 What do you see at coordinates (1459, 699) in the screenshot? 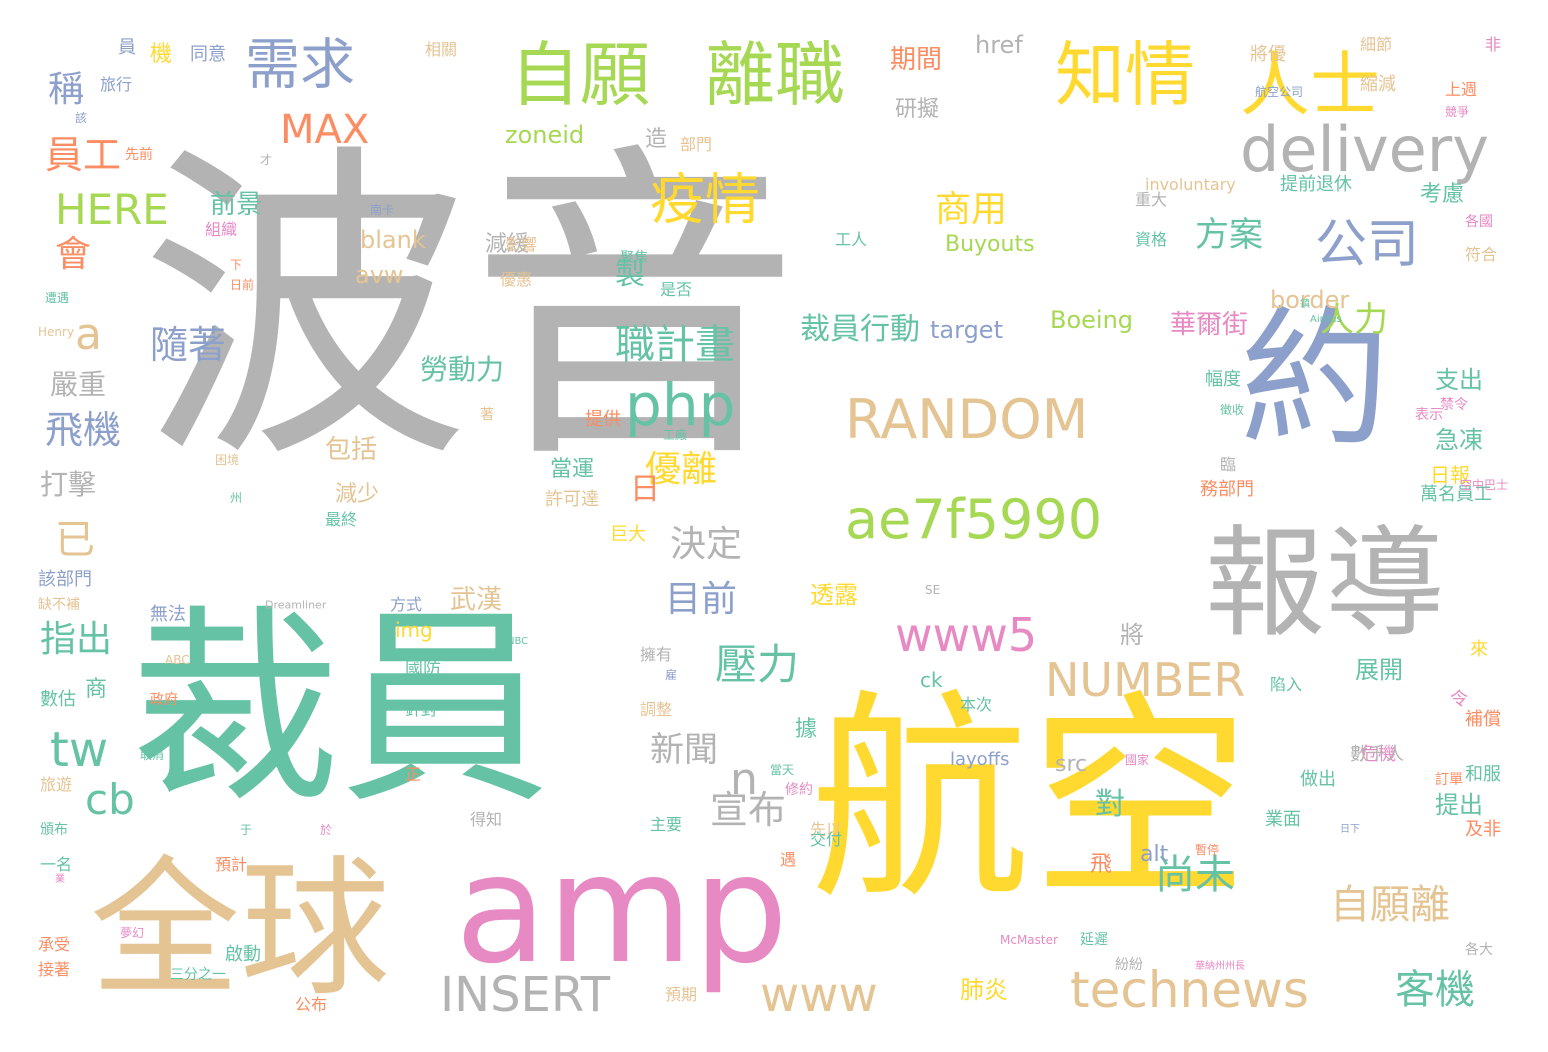
I see `word: 令` at bounding box center [1459, 699].